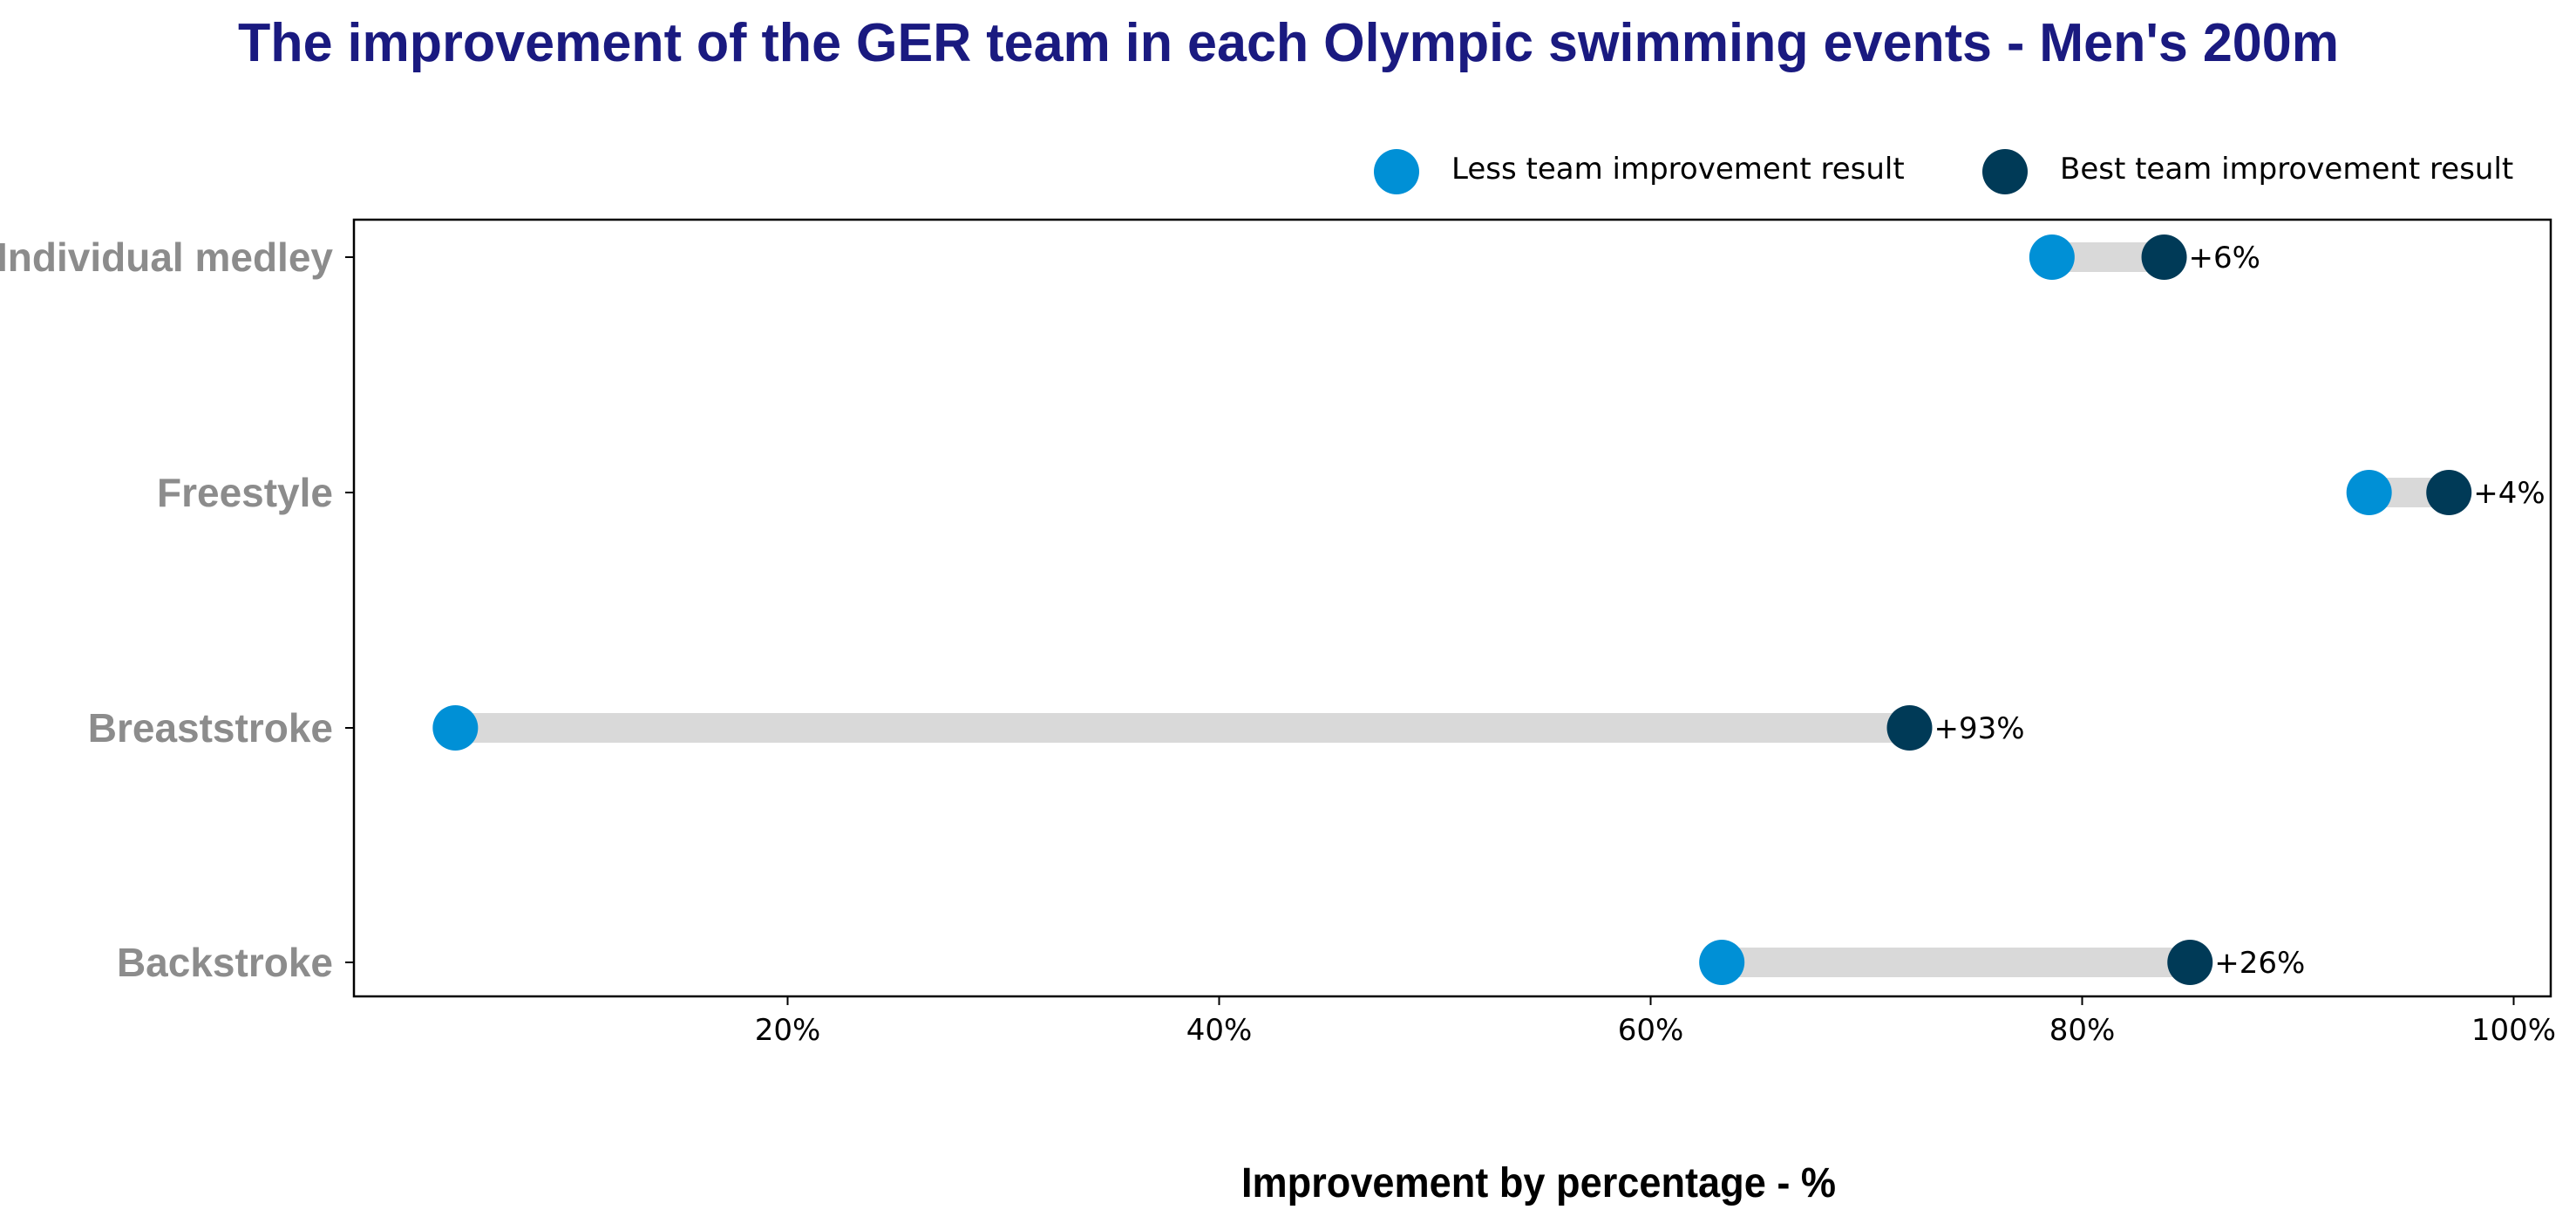 This screenshot has width=2576, height=1230. I want to click on x-axis: 20% 40% 60% 80% 100%, so click(1655, 1022).